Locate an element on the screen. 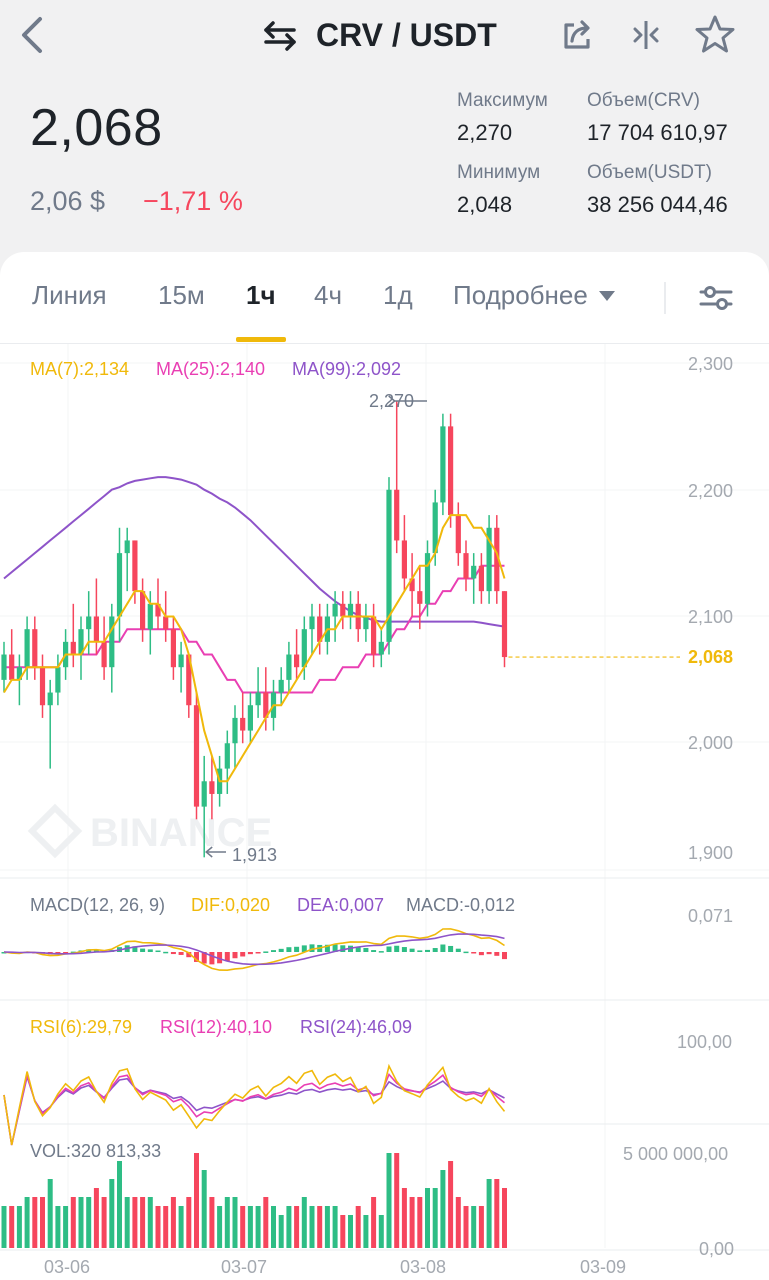  ma7-legend: MA(7):2,134 is located at coordinates (80, 369).